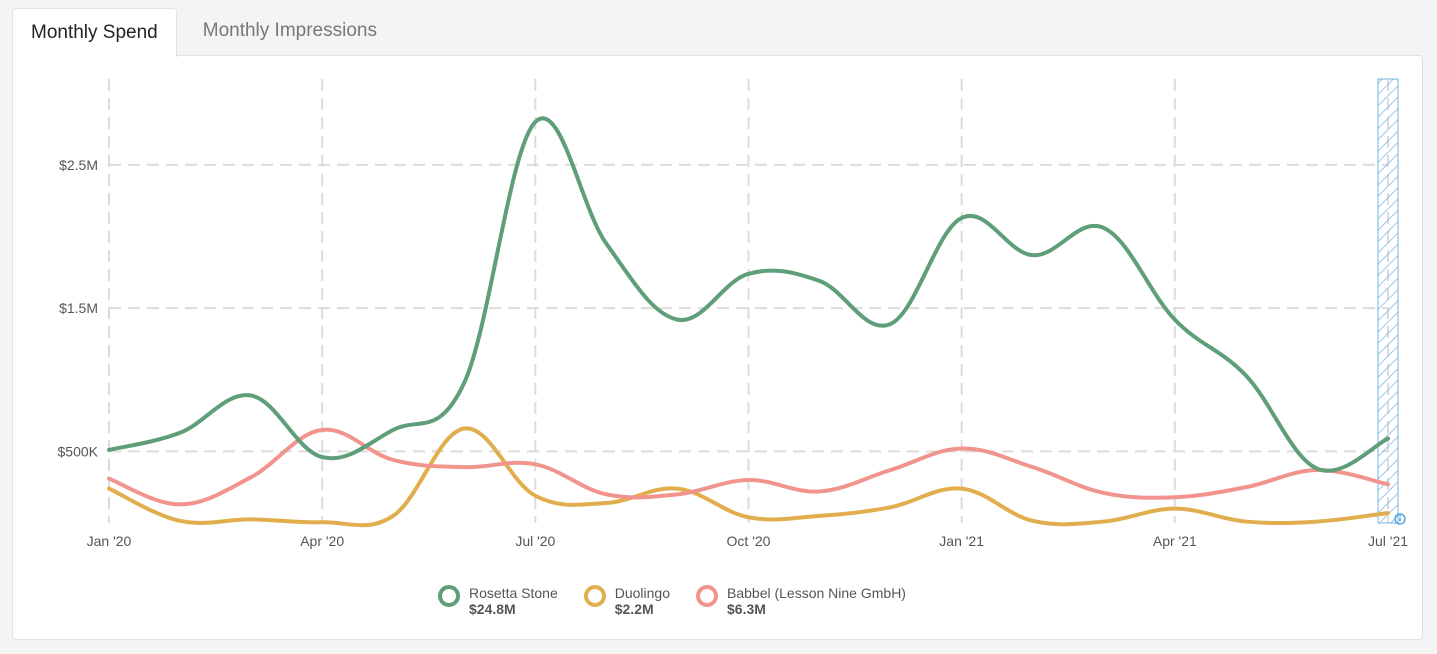 This screenshot has height=654, width=1437. Describe the element at coordinates (816, 593) in the screenshot. I see `legend-label-babbel: Babbel (Lesson Nine GmbH)` at that location.